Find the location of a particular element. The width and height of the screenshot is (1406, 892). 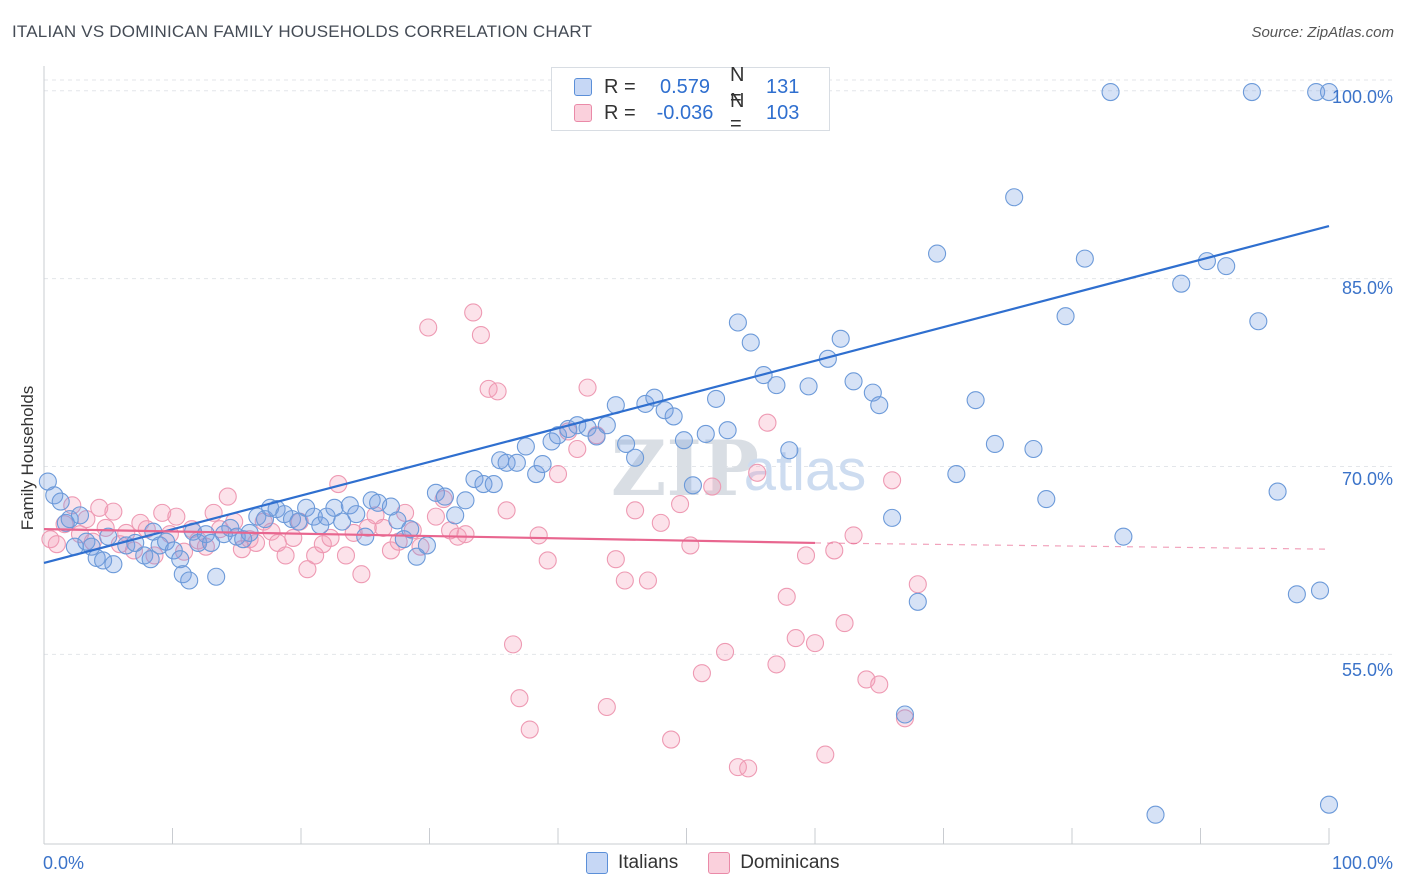

source-label: Source: ZipAtlas.com is located at coordinates (1322, 32).